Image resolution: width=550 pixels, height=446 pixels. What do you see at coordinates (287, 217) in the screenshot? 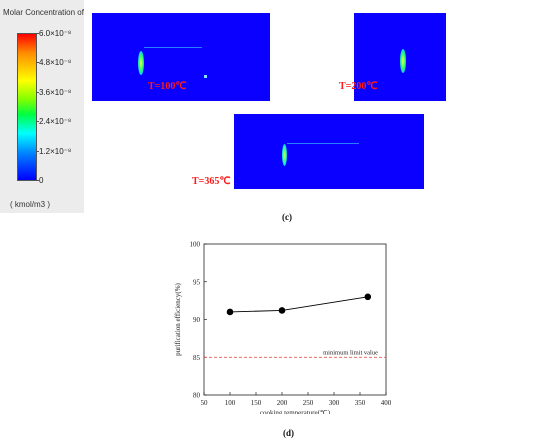
I see `caption-c: (c)` at bounding box center [287, 217].